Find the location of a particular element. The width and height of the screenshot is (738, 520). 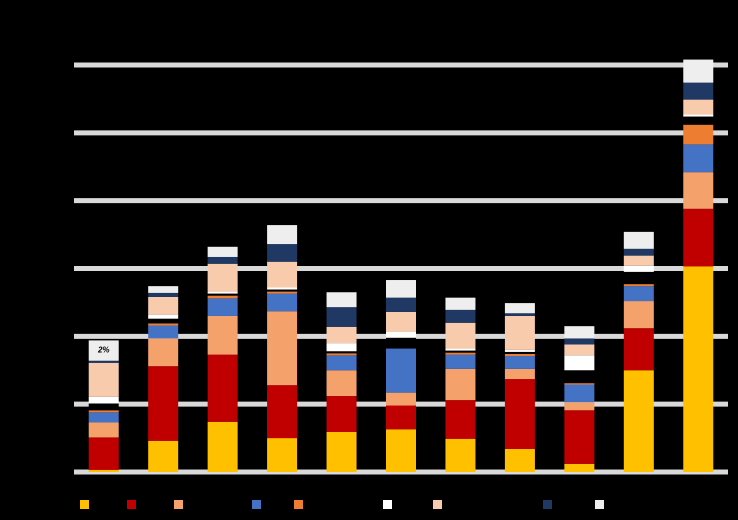

annotation: 2% is located at coordinates (103, 350).